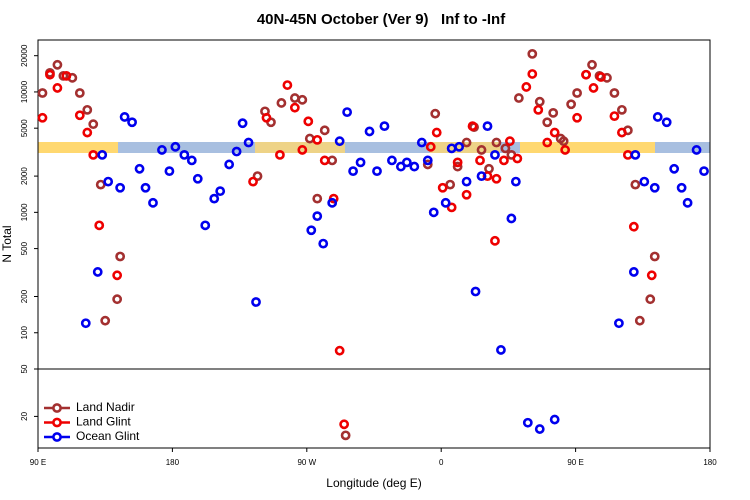  Describe the element at coordinates (374, 147) in the screenshot. I see `reference-band` at that location.